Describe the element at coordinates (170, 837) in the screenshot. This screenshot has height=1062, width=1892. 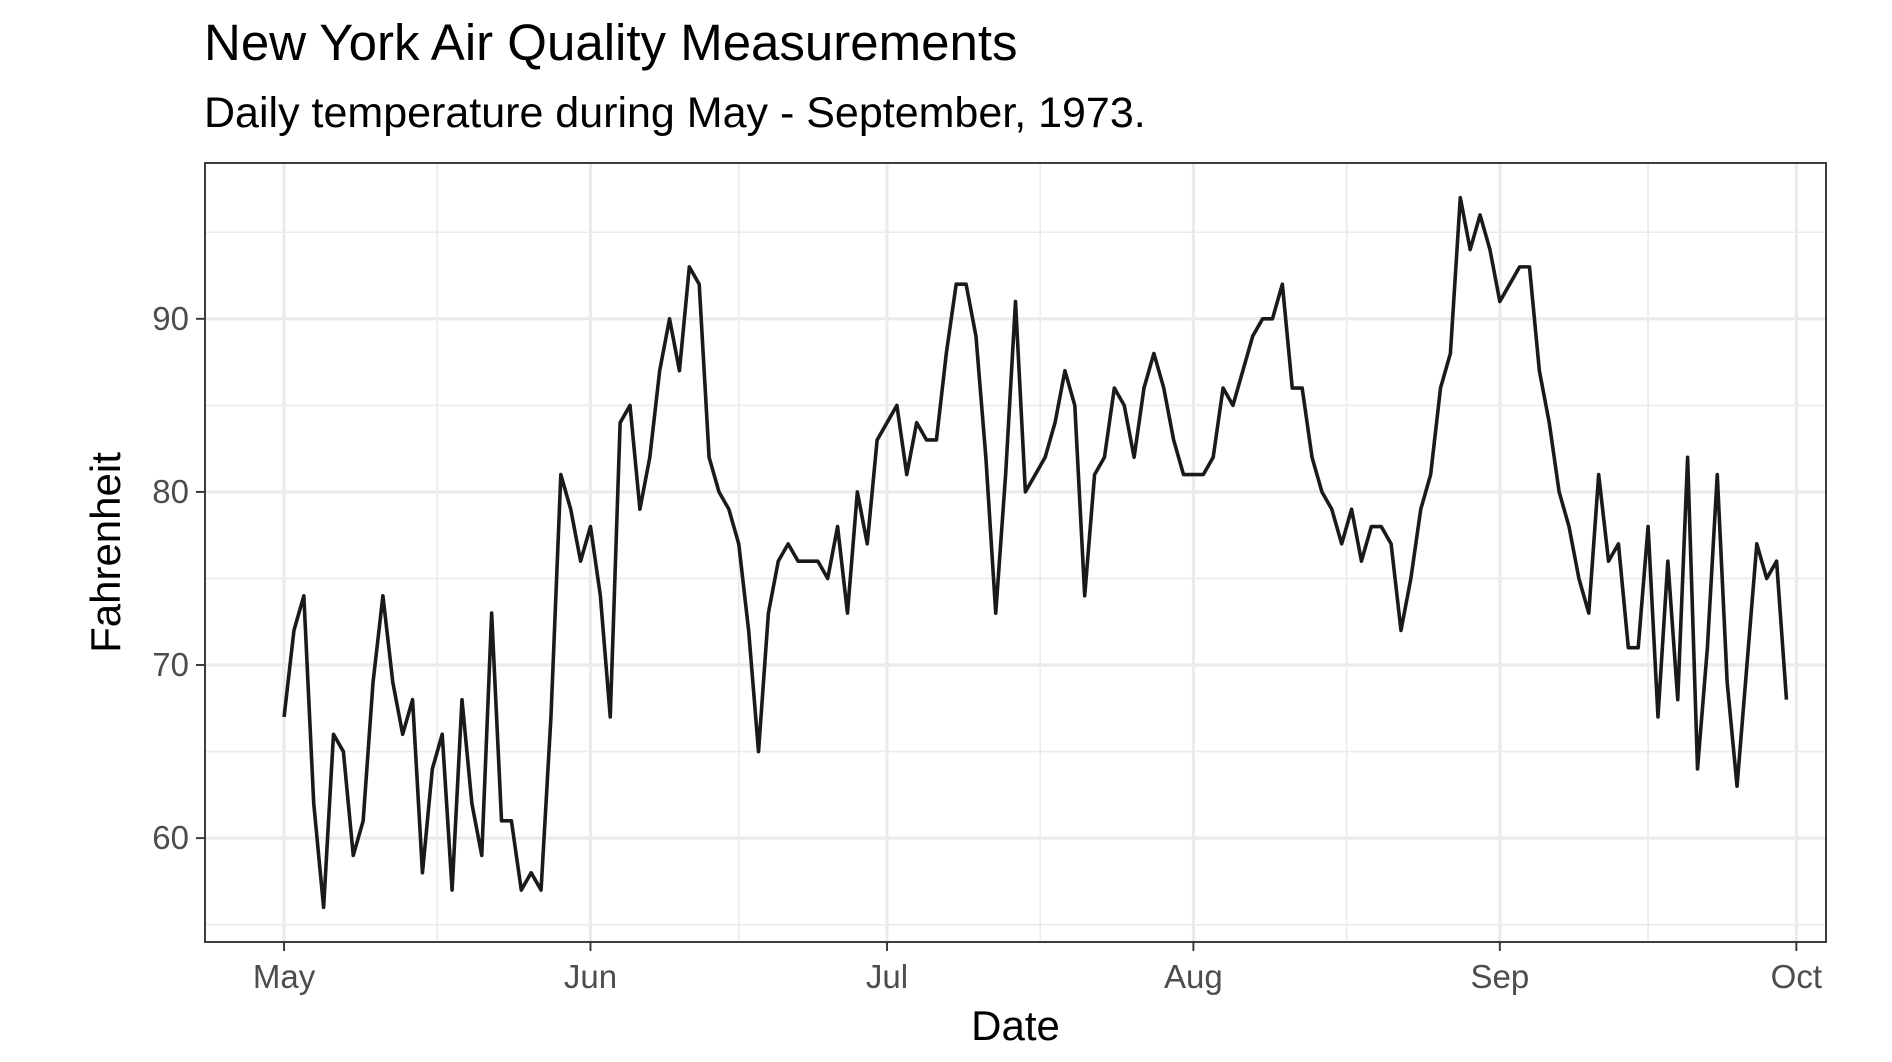
I see `y-tick-label: 60` at that location.